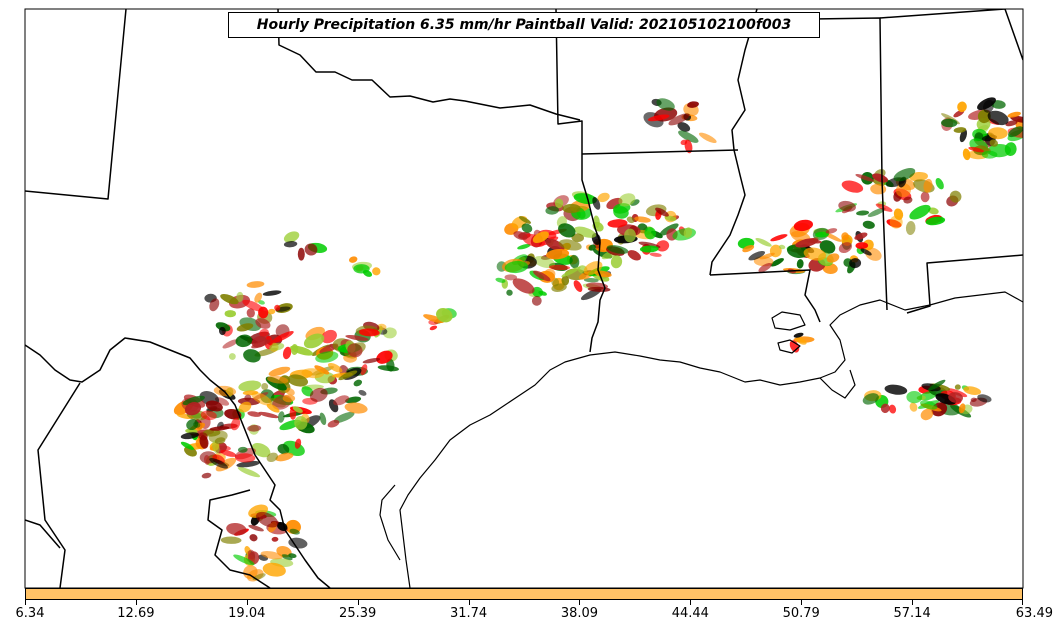  Describe the element at coordinates (837, 384) in the screenshot. I see `mississippi-delta` at that location.